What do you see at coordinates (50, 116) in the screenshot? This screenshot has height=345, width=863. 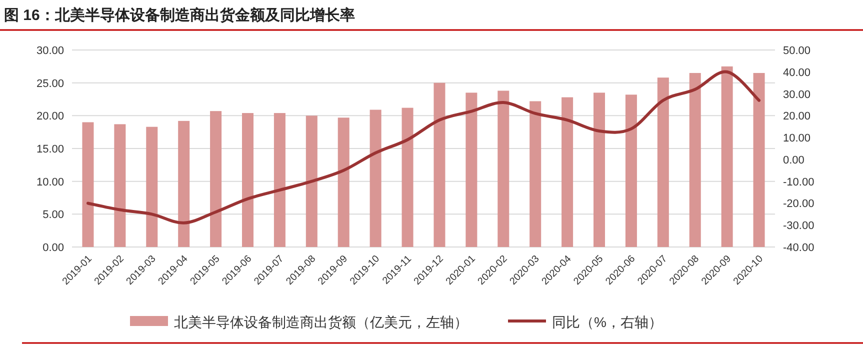 I see `y-tick-label: 20.00` at bounding box center [50, 116].